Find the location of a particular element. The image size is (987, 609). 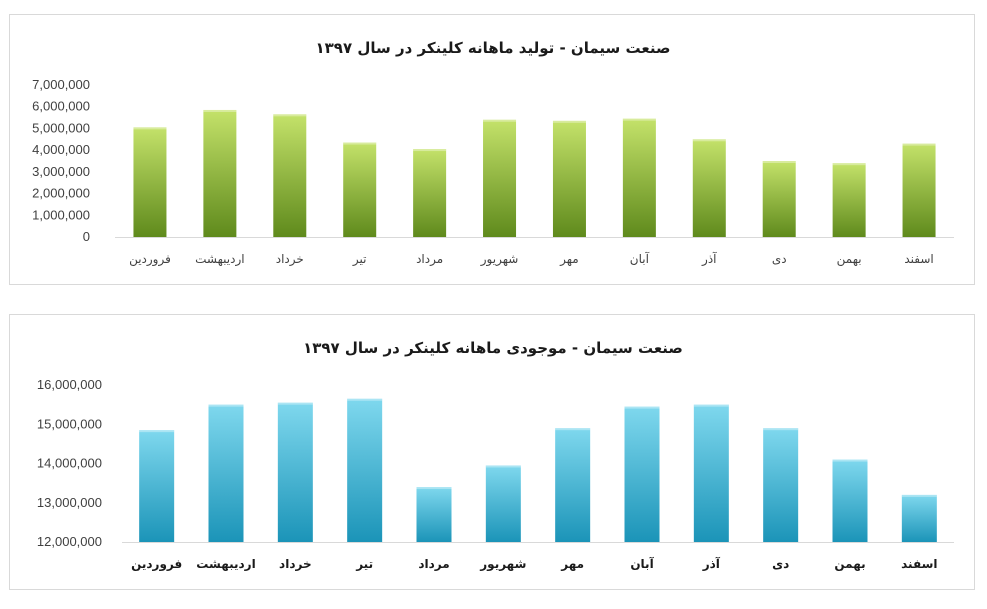

y-tick-label: 12,000,000 is located at coordinates (69, 541).